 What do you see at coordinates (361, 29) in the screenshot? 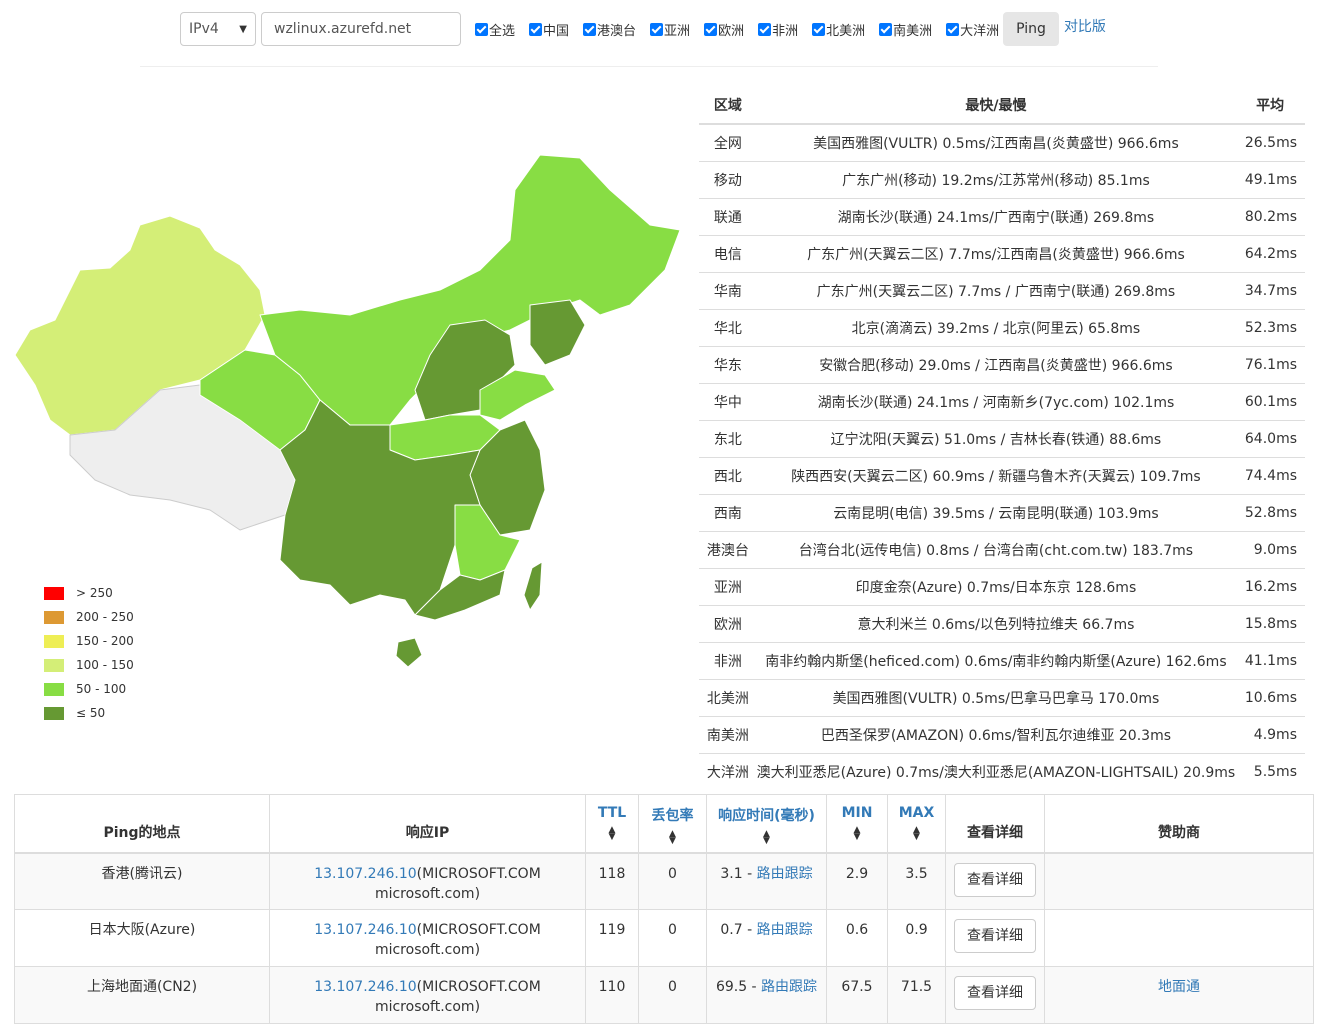
I see `host-input` at bounding box center [361, 29].